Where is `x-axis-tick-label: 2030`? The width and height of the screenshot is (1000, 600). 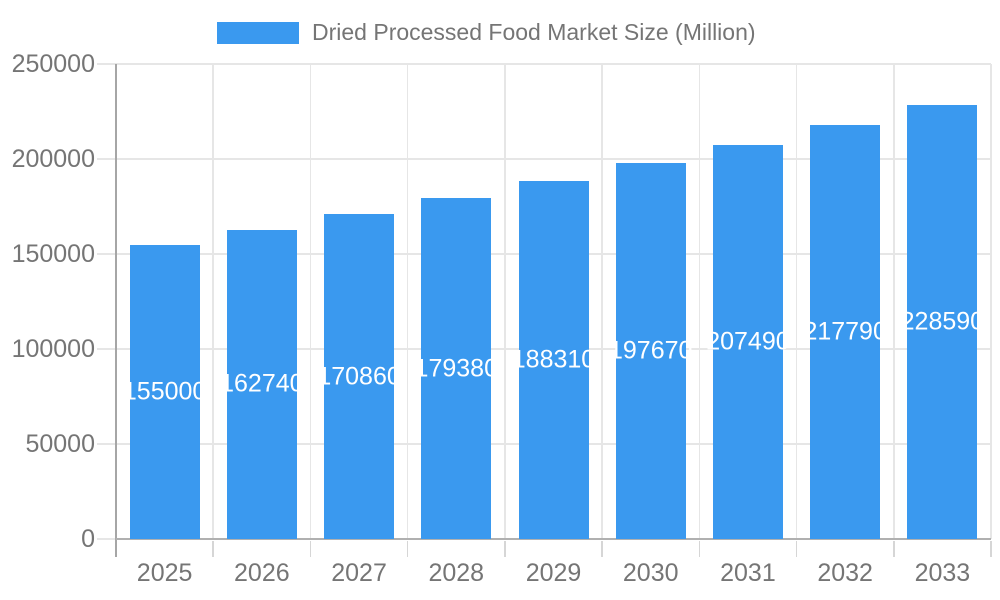
x-axis-tick-label: 2030 is located at coordinates (650, 573).